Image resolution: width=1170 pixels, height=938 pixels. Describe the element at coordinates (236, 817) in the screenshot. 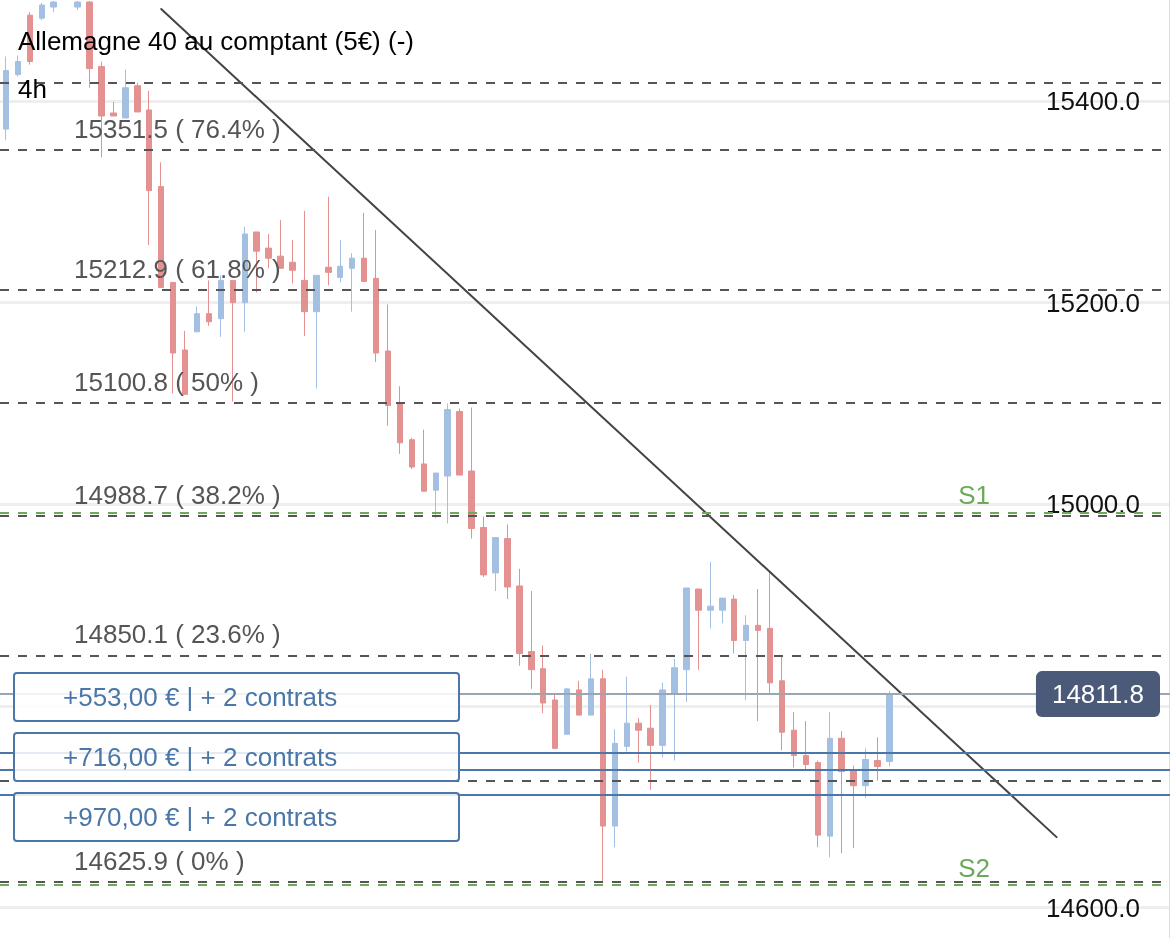

I see `order-tag: +970,00 € | + 2 contrats` at that location.